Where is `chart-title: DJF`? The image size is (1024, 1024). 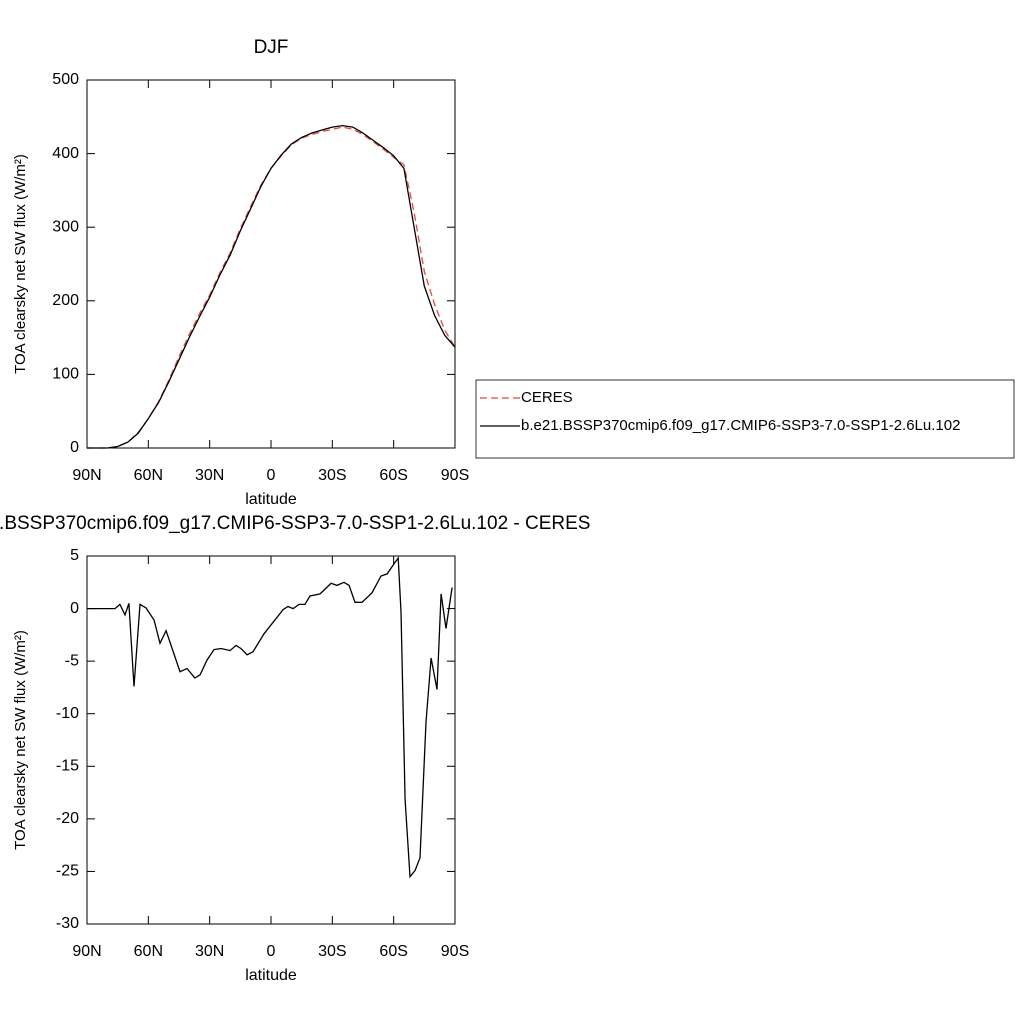
chart-title: DJF is located at coordinates (271, 47).